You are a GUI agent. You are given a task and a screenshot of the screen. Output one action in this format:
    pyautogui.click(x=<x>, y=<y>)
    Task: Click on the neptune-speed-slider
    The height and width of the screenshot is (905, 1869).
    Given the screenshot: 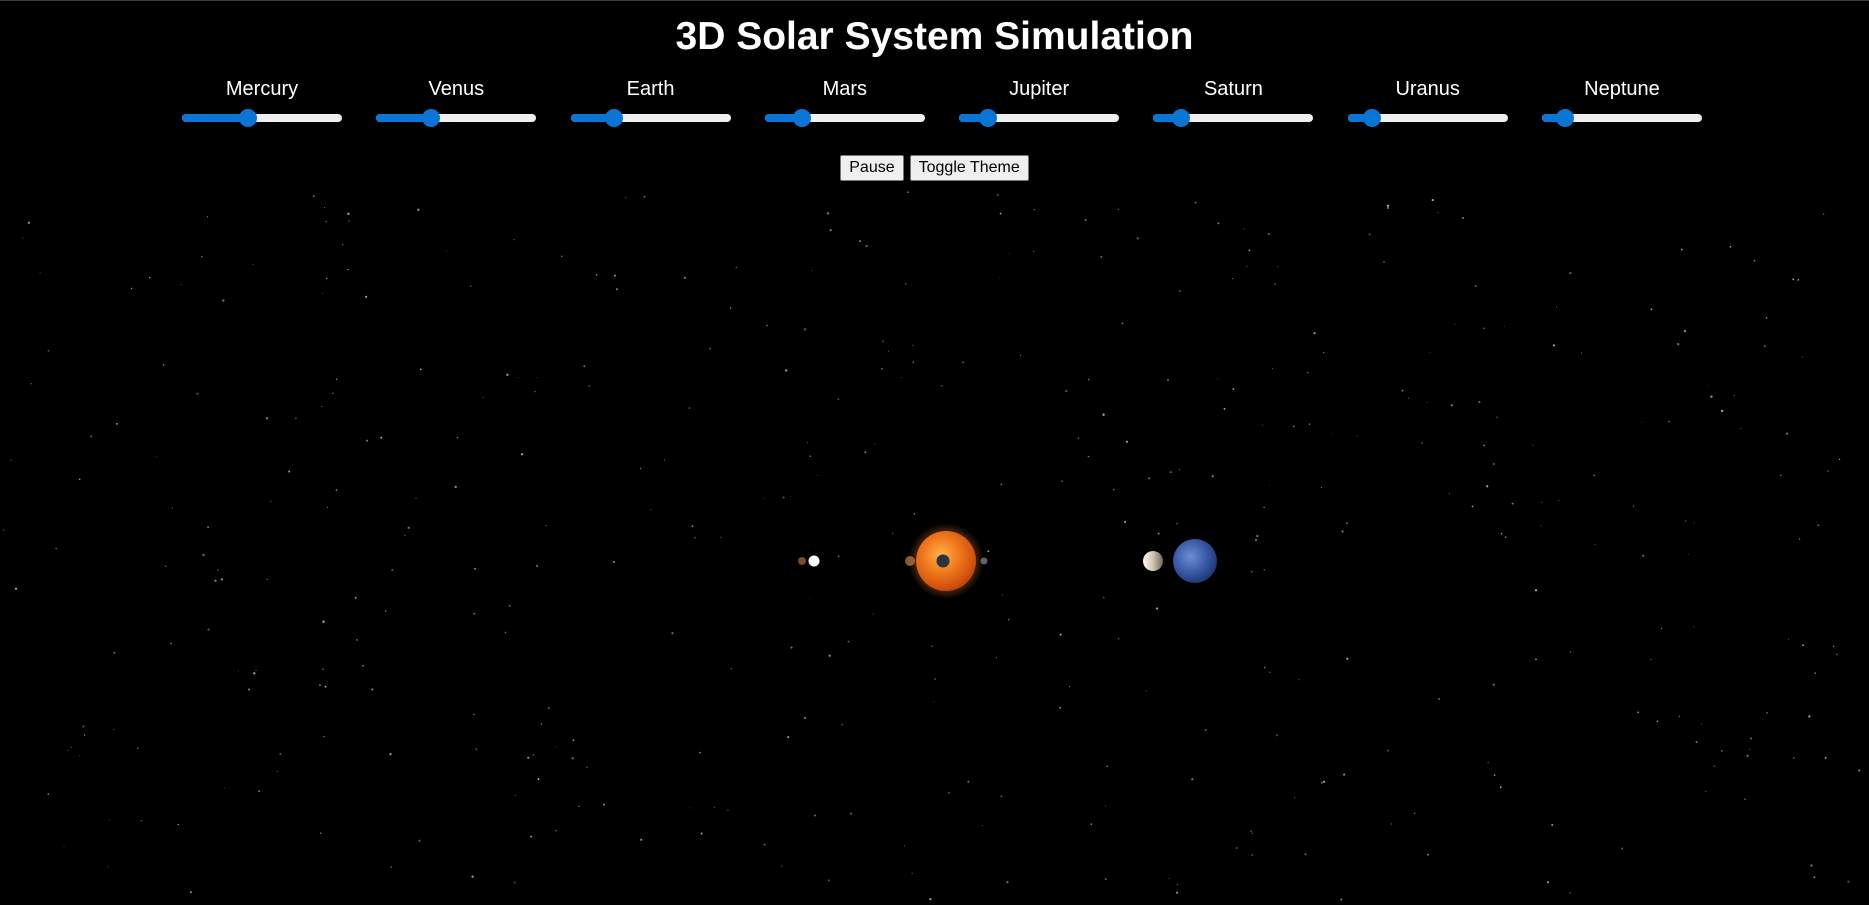 What is the action you would take?
    pyautogui.click(x=1621, y=118)
    